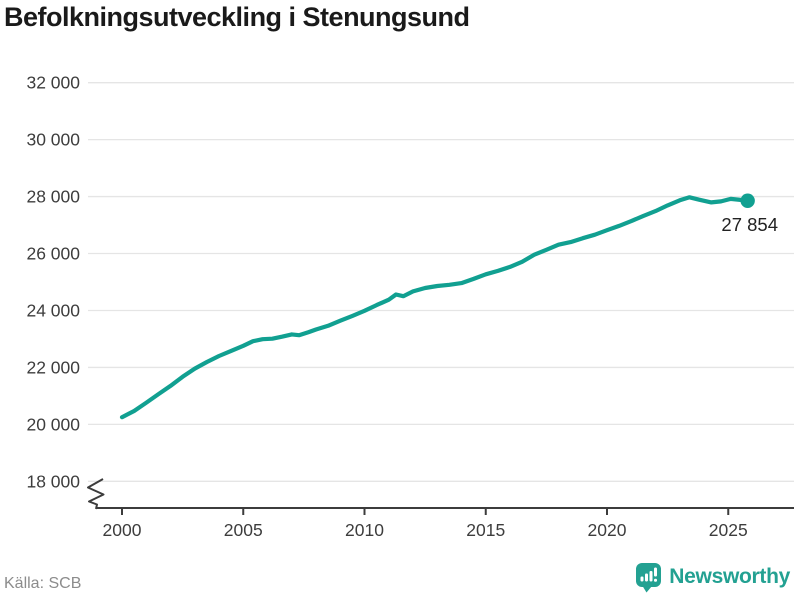 The height and width of the screenshot is (600, 800). I want to click on axis-break-icon, so click(96, 494).